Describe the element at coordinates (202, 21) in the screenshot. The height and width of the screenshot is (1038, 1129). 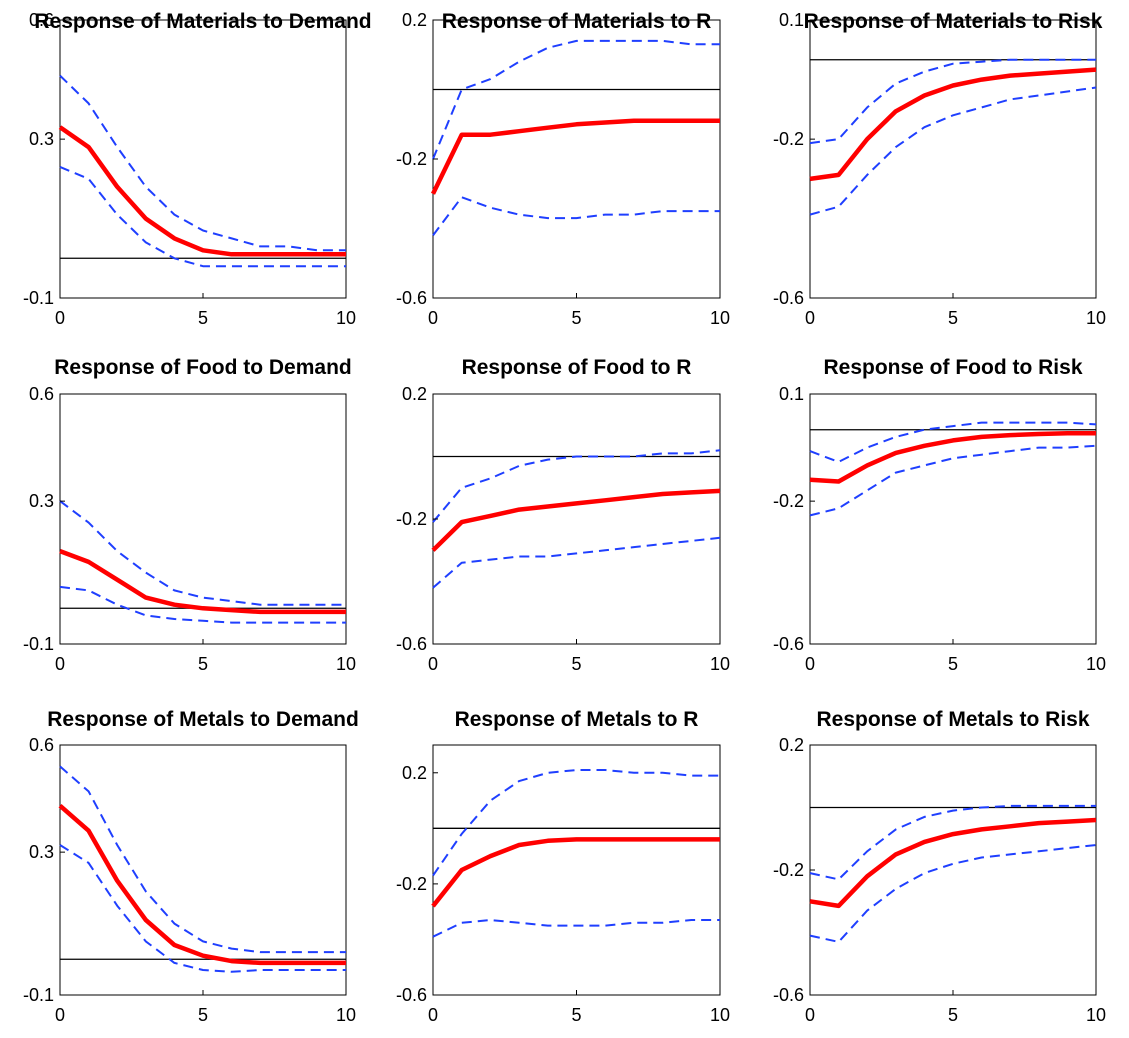
I see `panel-title: Response of Materials to Demand` at that location.